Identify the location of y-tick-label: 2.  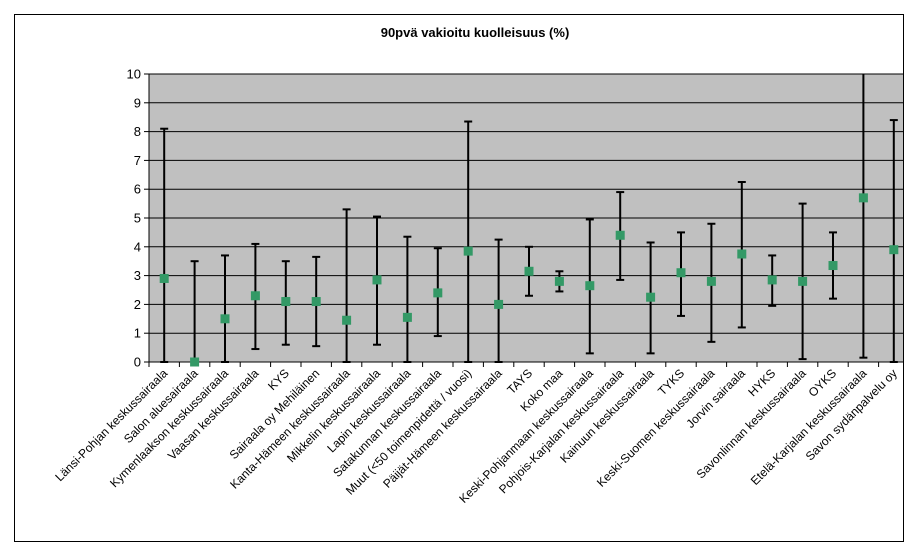
(137, 304).